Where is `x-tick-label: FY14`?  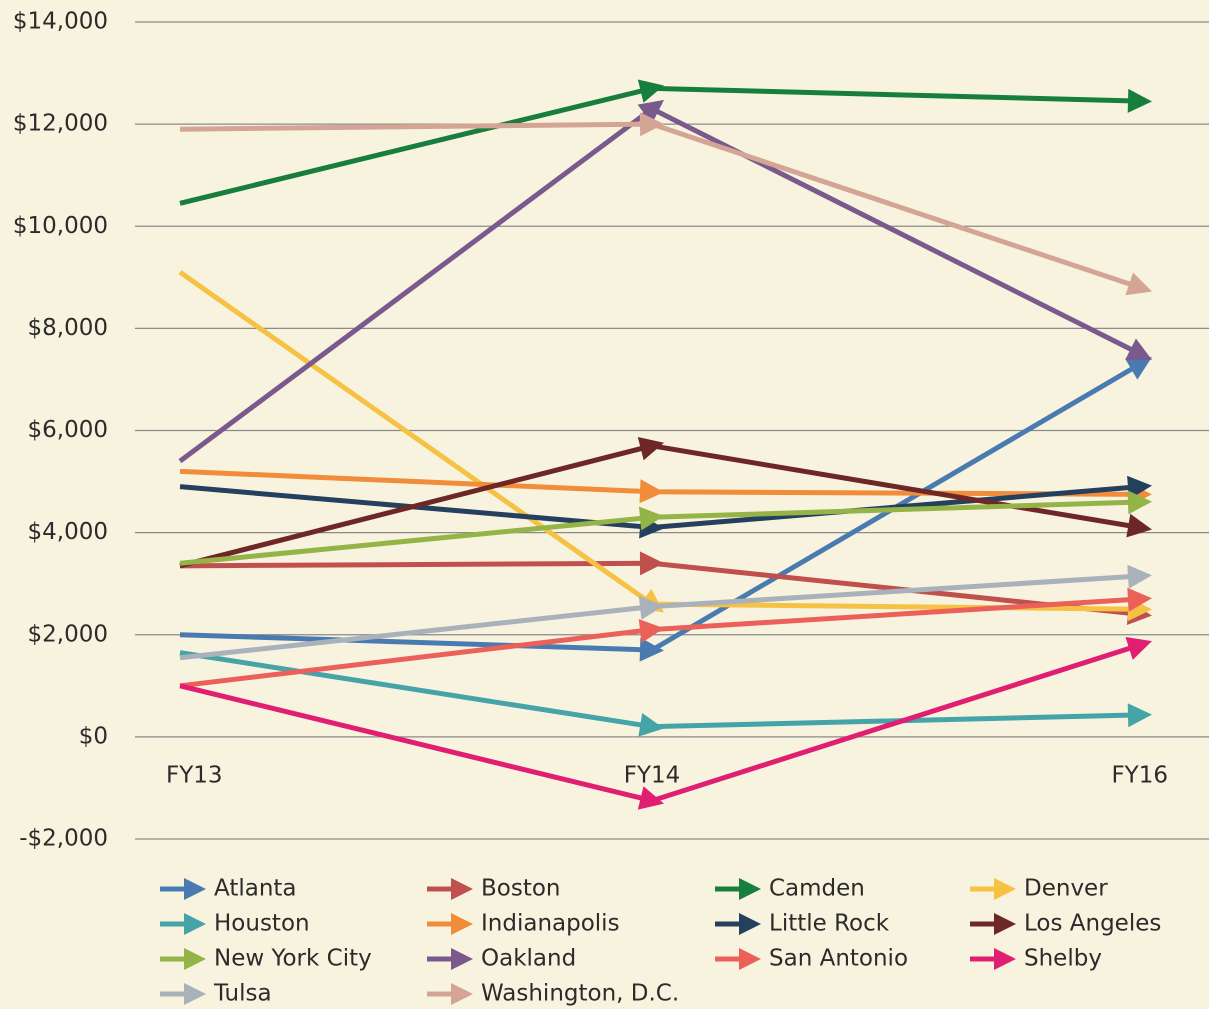
x-tick-label: FY14 is located at coordinates (652, 775).